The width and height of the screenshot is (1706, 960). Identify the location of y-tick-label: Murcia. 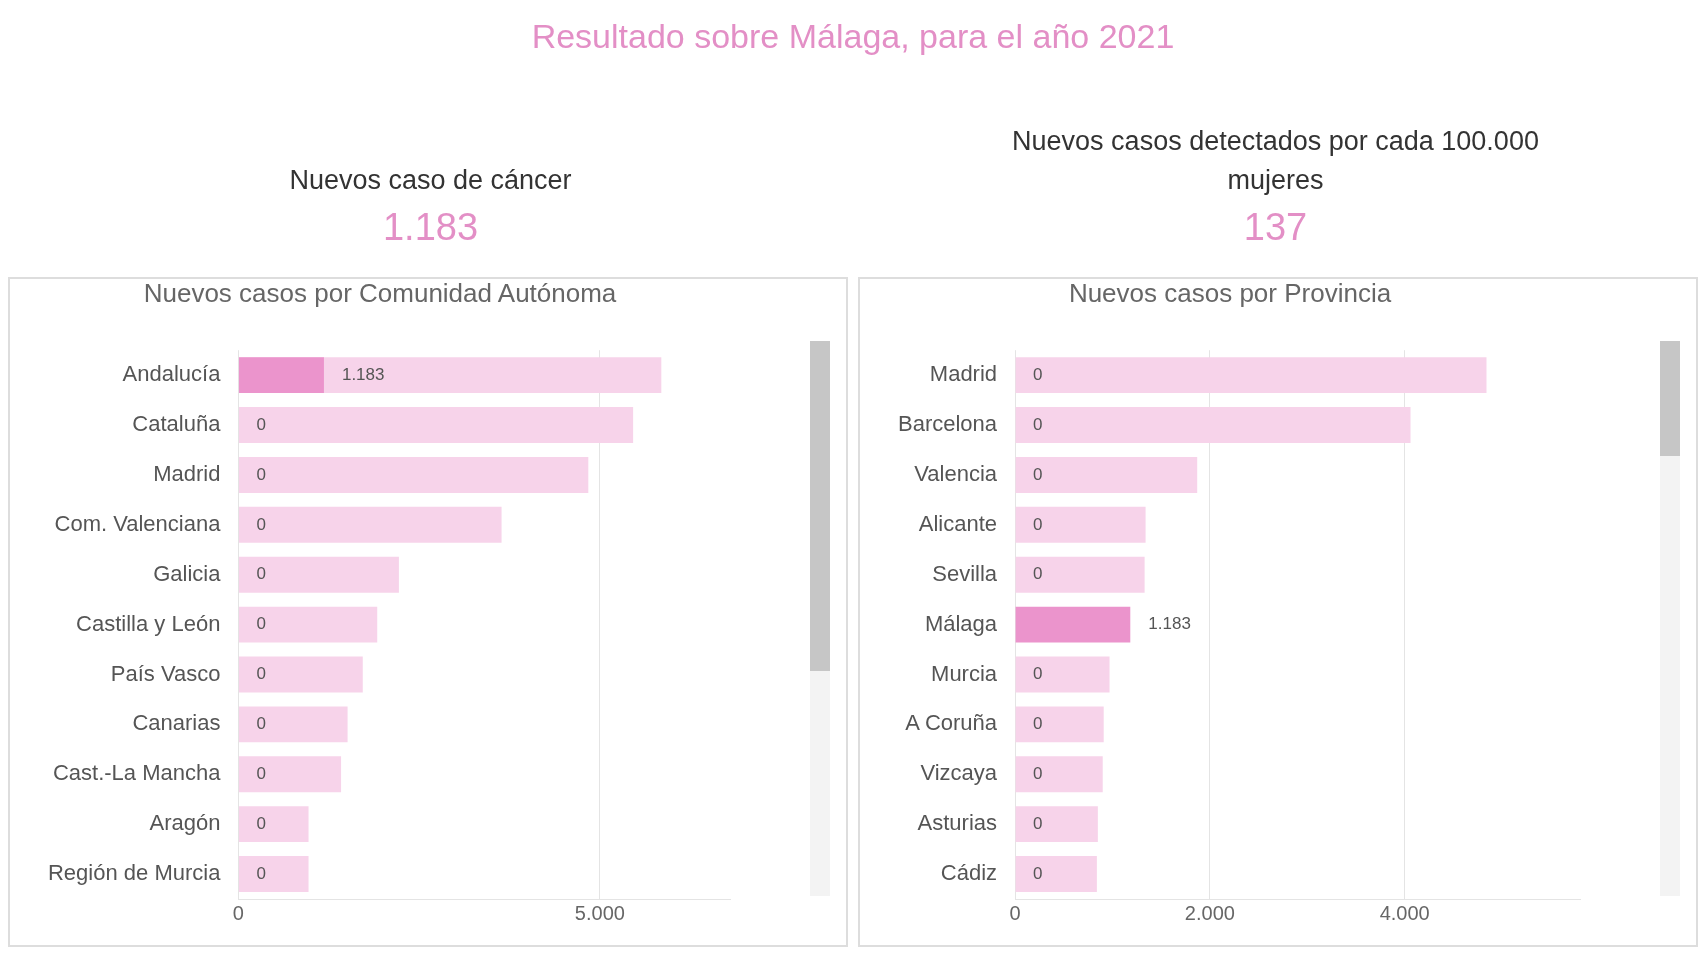
(964, 673).